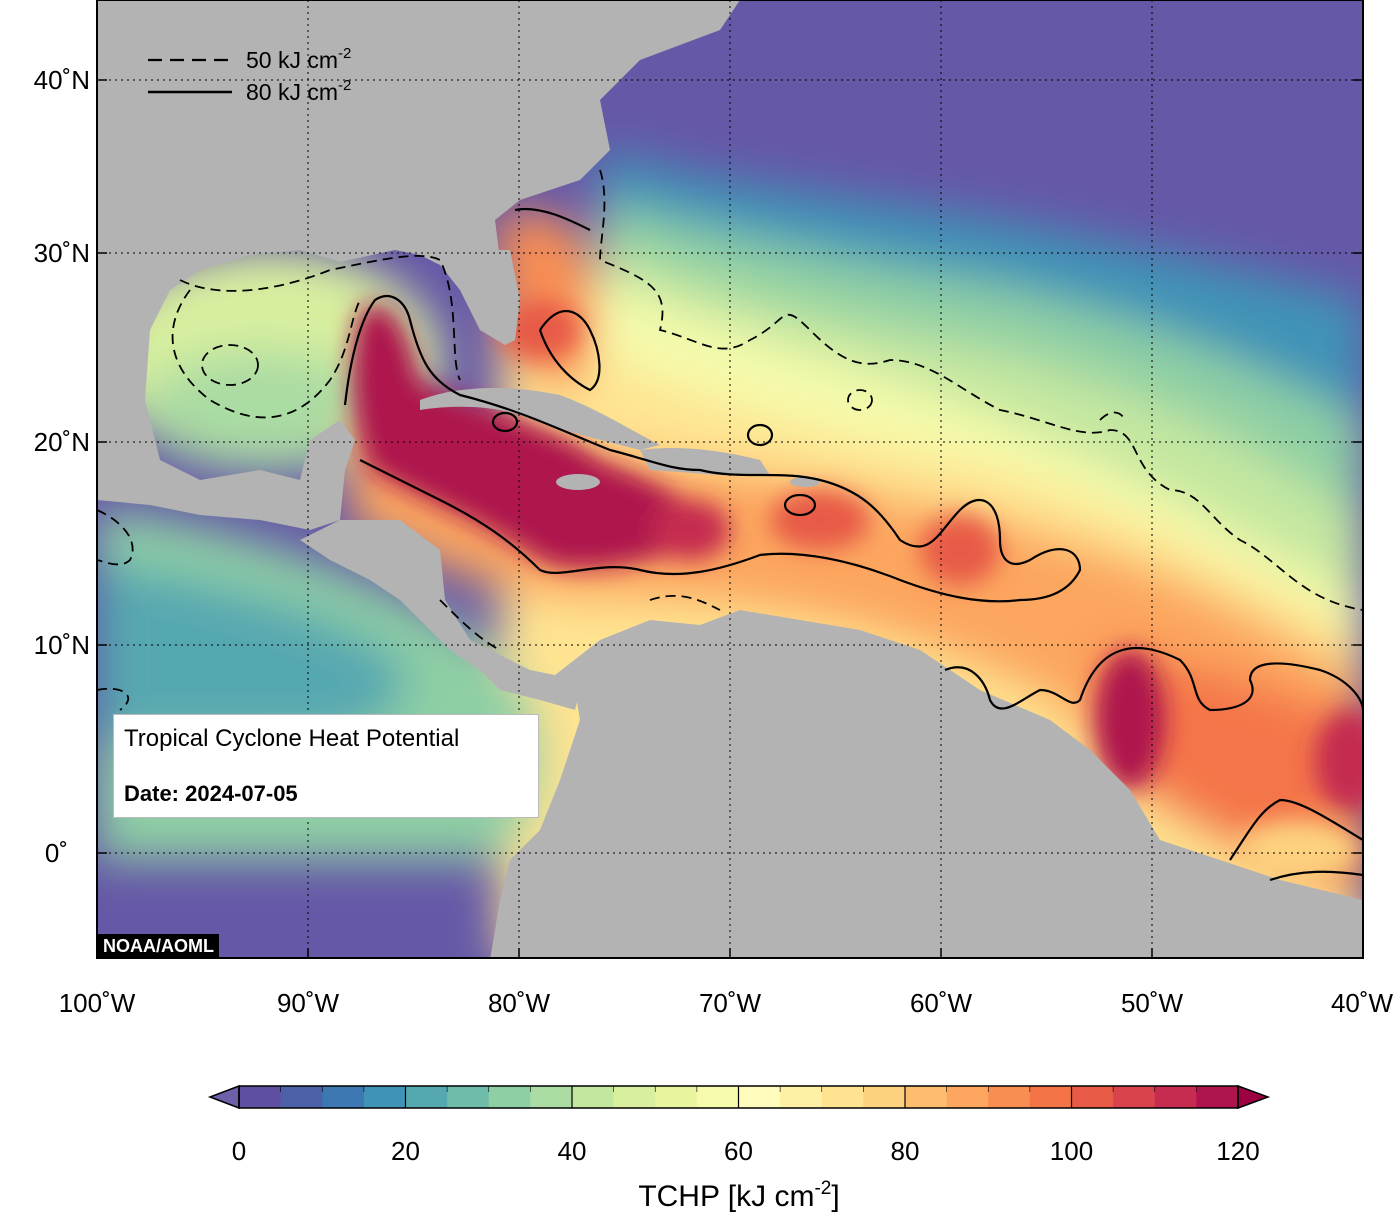 This screenshot has width=1400, height=1218. I want to click on lon-label-100w: 100˚W, so click(97, 1003).